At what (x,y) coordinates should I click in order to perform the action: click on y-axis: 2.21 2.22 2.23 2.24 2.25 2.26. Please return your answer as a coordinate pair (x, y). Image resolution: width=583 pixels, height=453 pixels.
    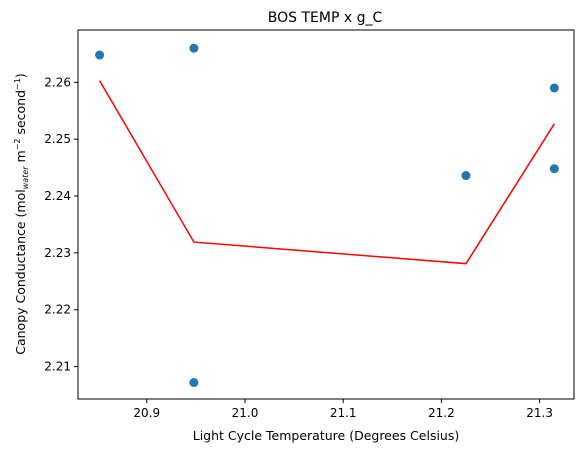
    Looking at the image, I should click on (61, 224).